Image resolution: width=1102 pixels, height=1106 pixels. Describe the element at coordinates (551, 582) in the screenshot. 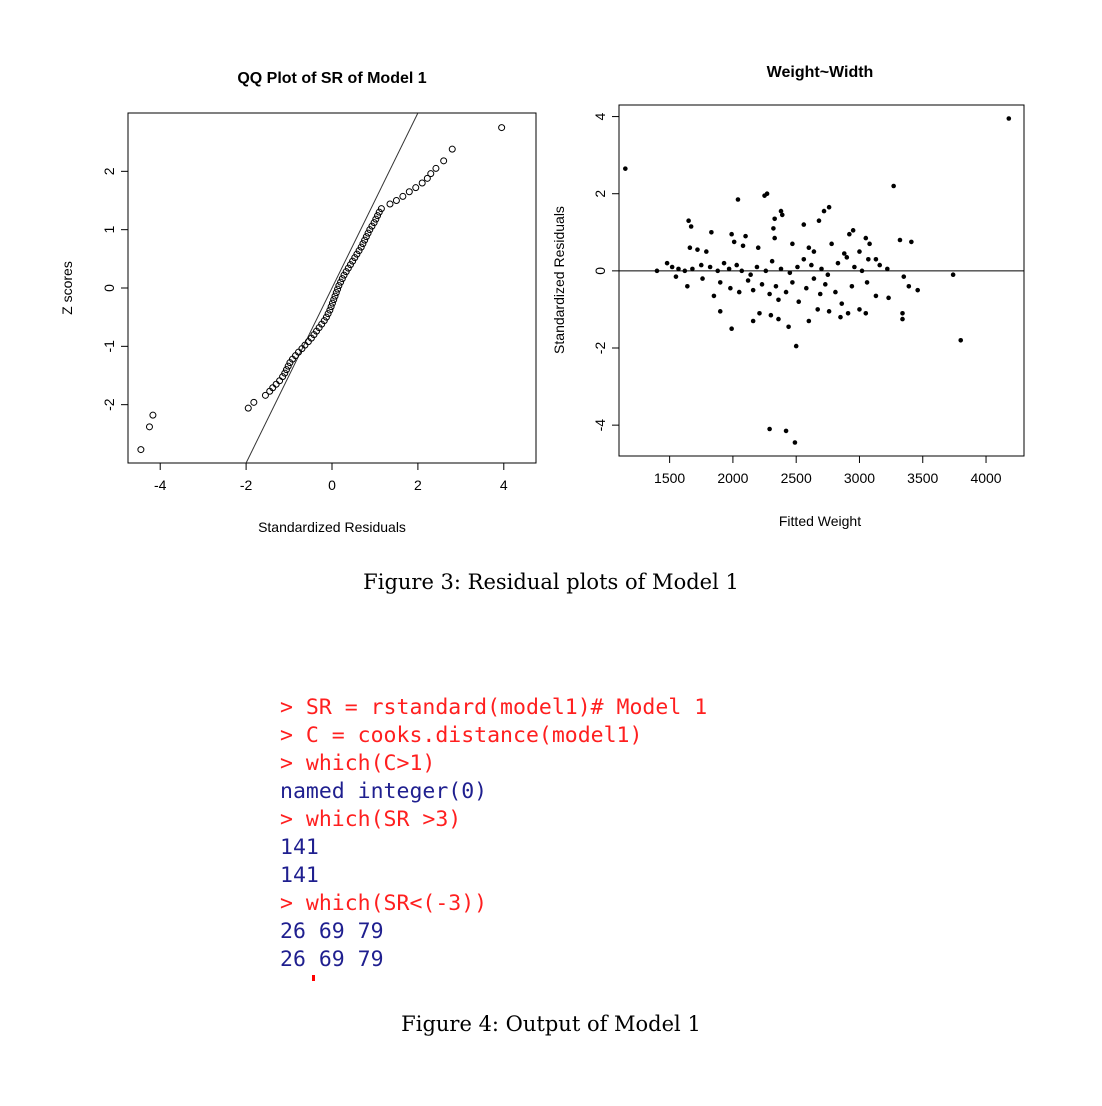

I see `figure-3-caption: Figure 3: Residual plots of Model 1` at that location.